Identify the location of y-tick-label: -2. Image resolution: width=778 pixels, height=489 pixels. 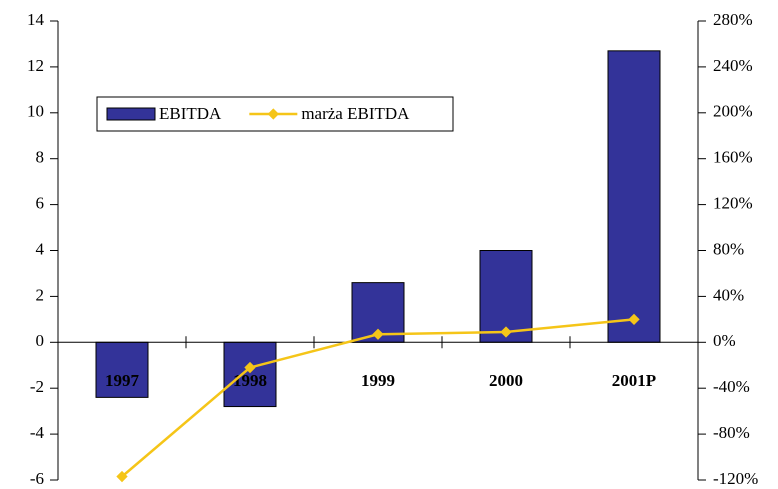
(37, 386).